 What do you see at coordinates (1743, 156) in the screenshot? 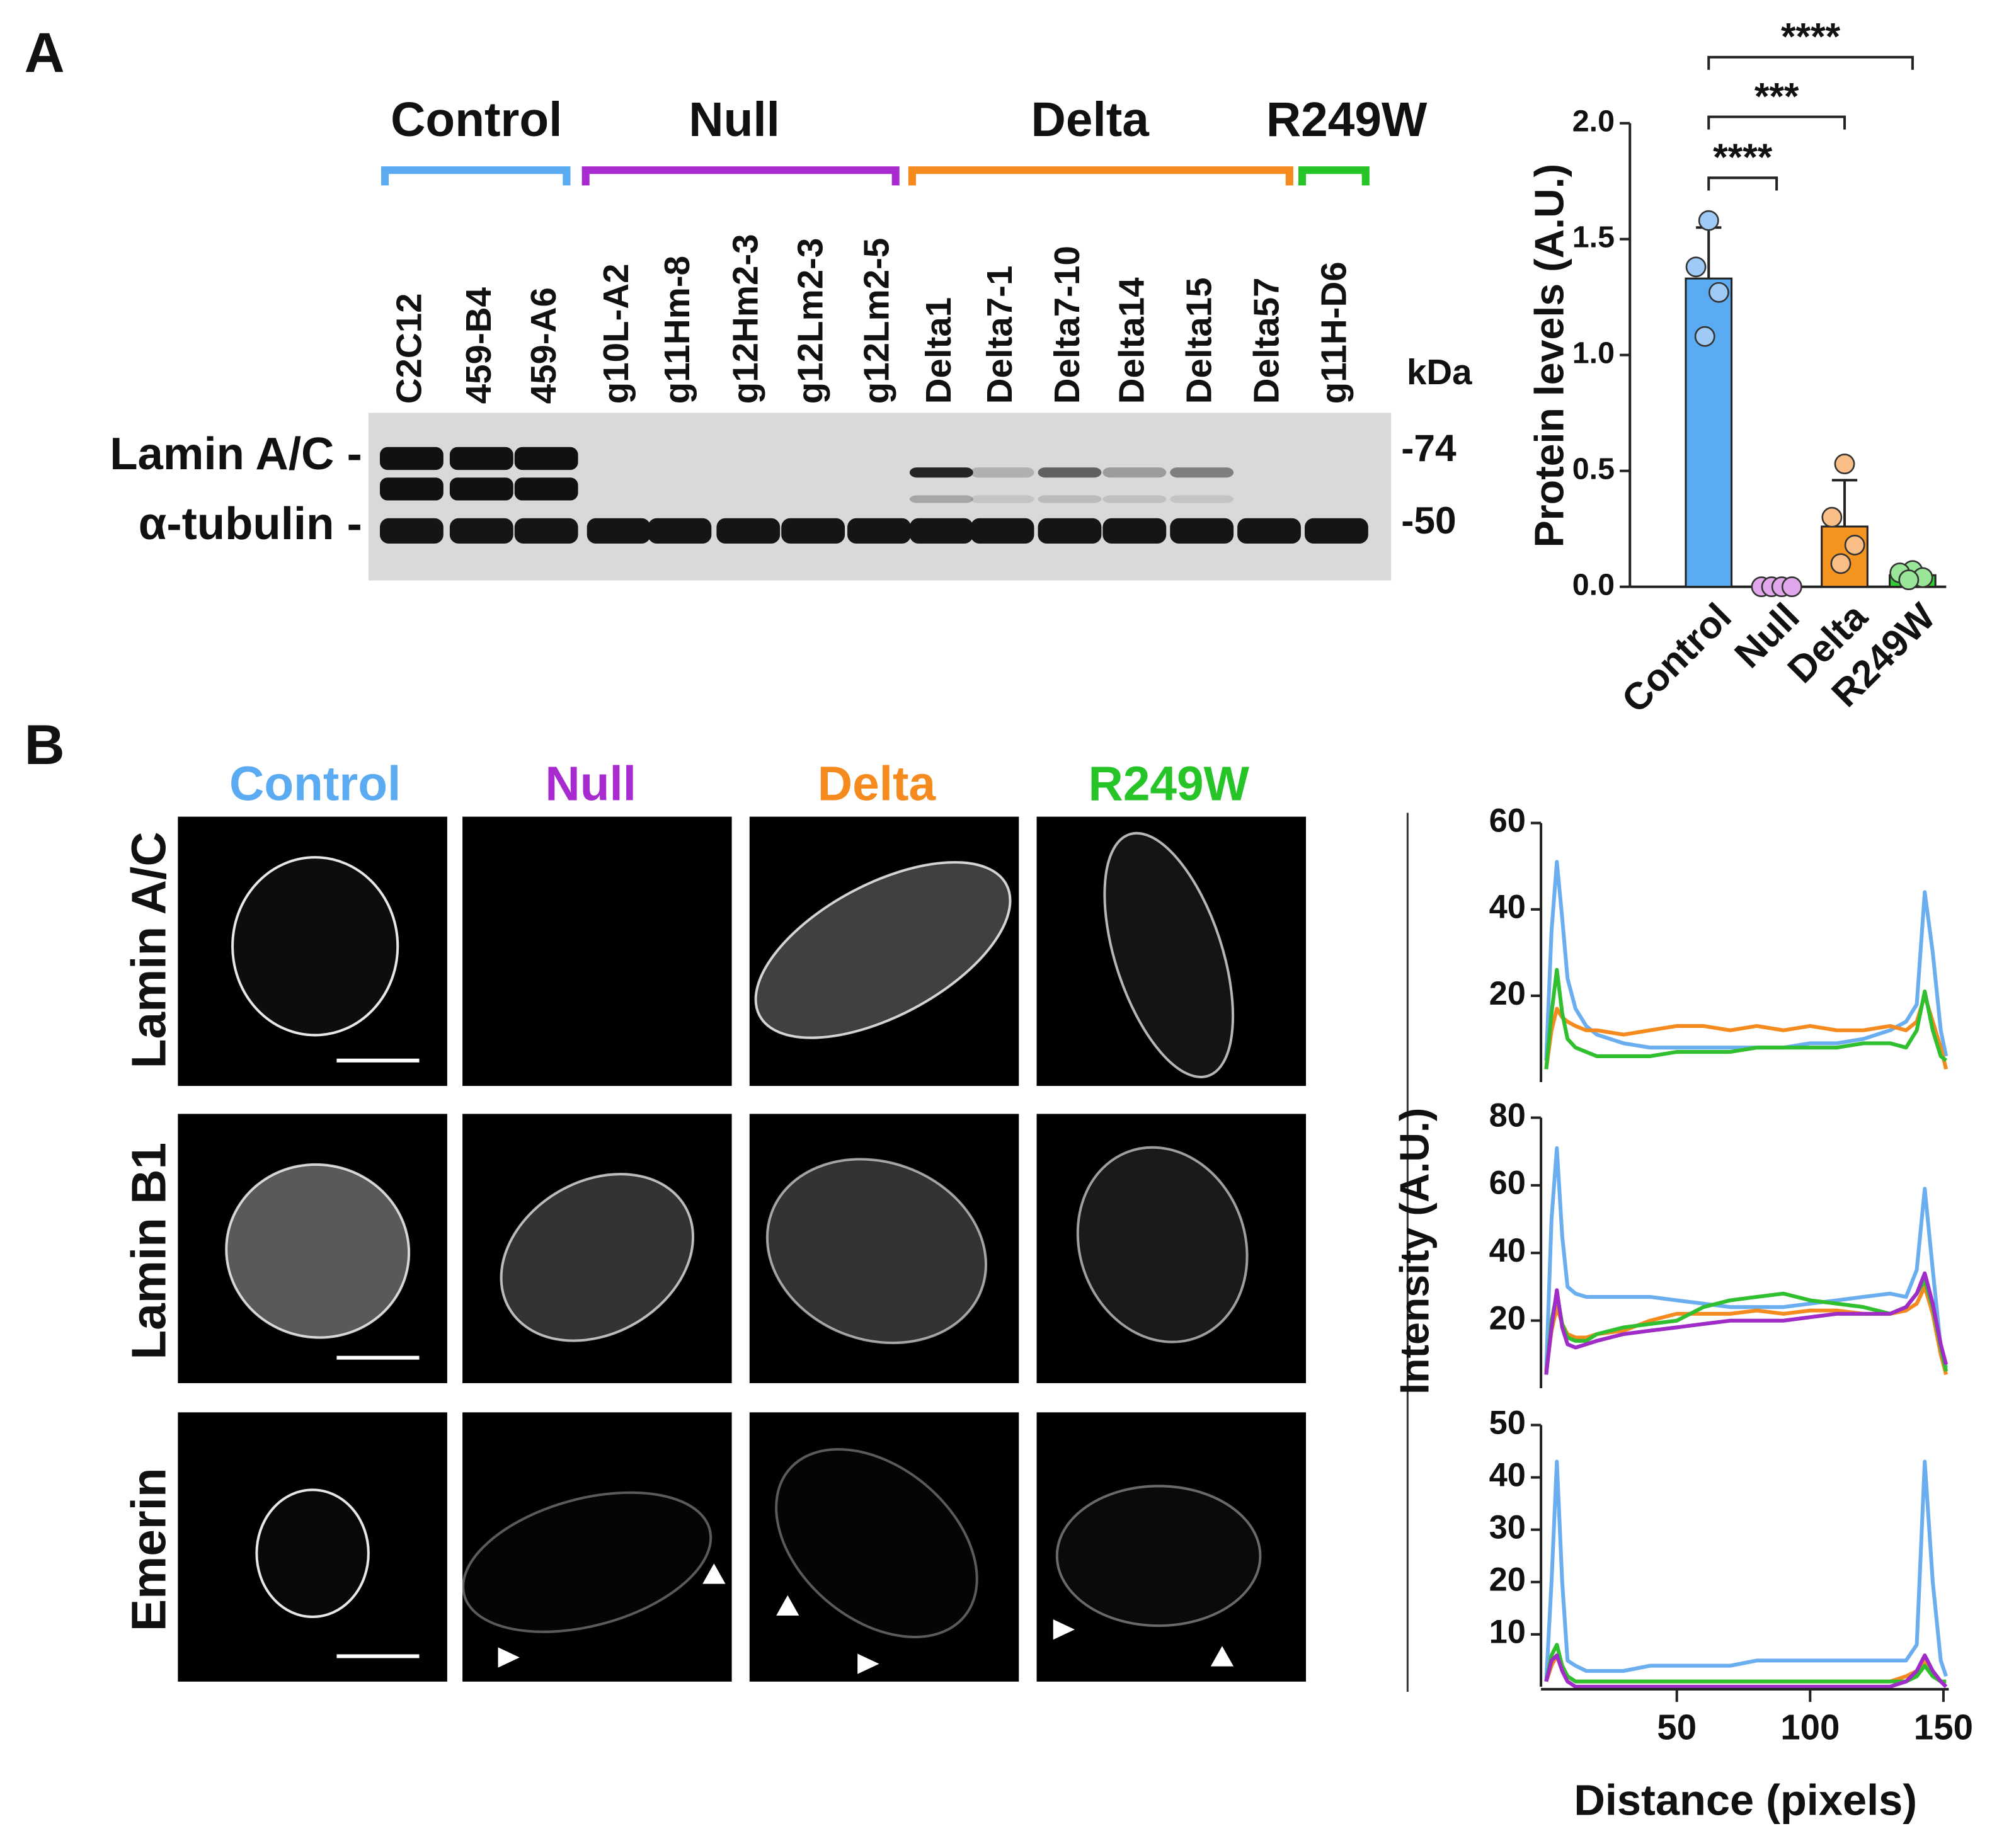
I see `significance-label: ****` at bounding box center [1743, 156].